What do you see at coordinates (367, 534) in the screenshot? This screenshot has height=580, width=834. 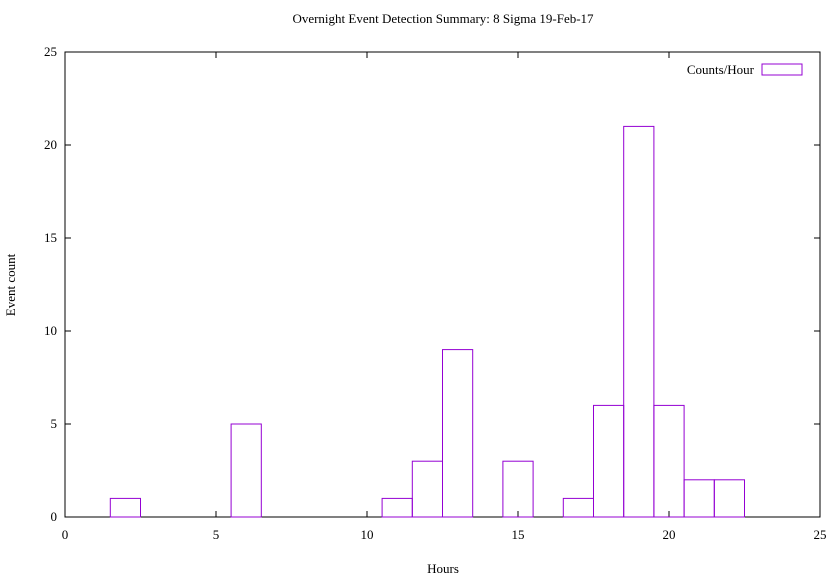 I see `x-tick-label: 10` at bounding box center [367, 534].